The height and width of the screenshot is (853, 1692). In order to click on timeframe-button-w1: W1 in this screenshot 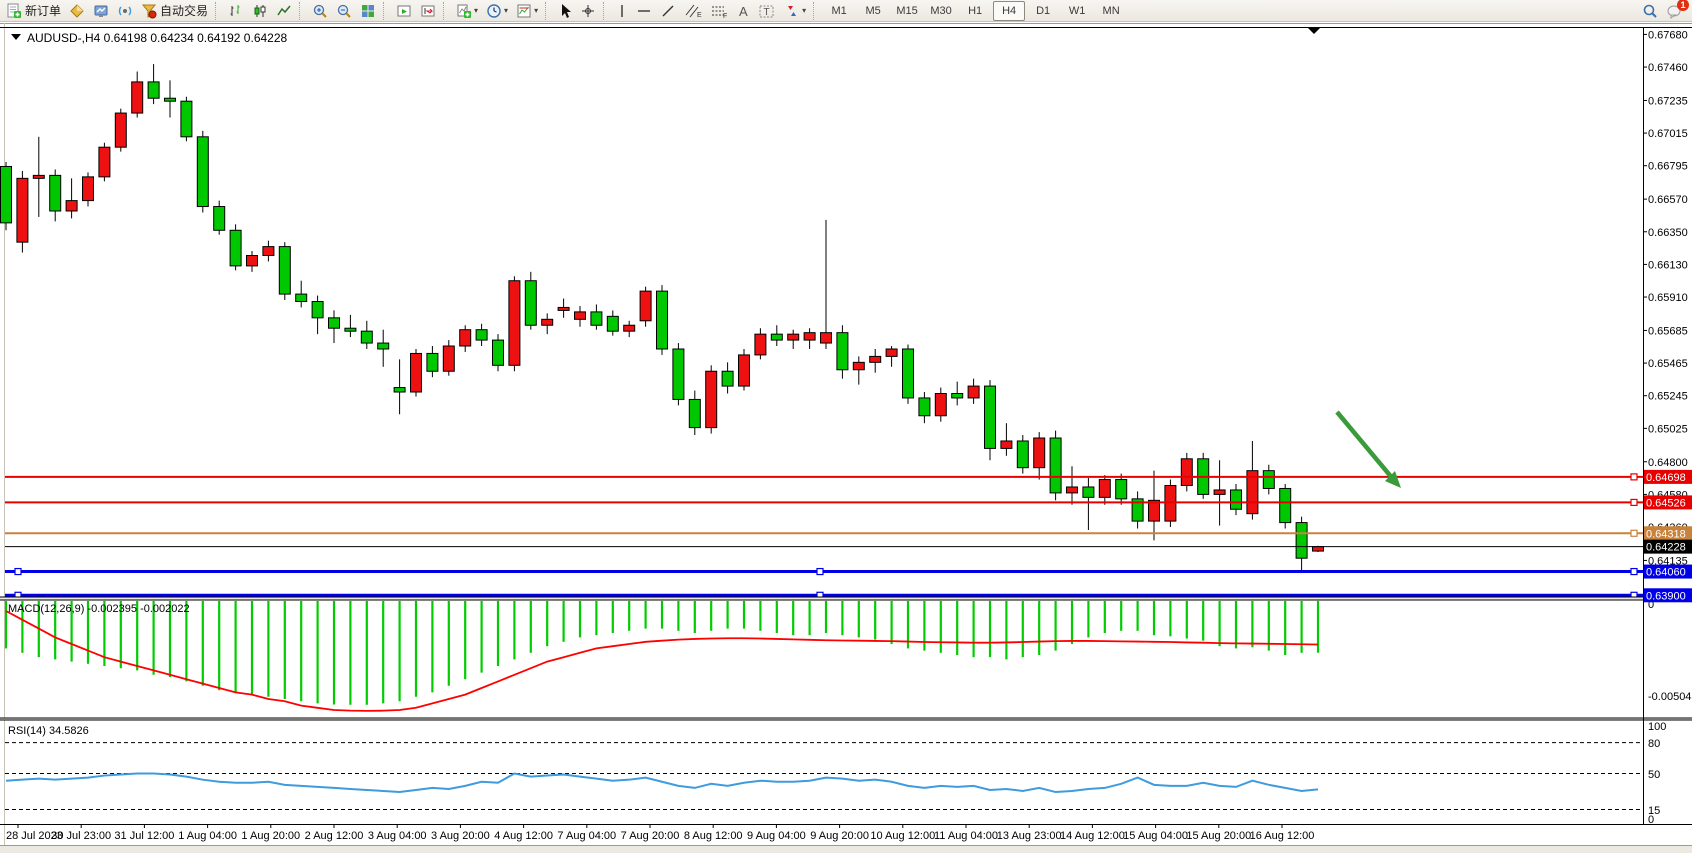, I will do `click(1077, 10)`.